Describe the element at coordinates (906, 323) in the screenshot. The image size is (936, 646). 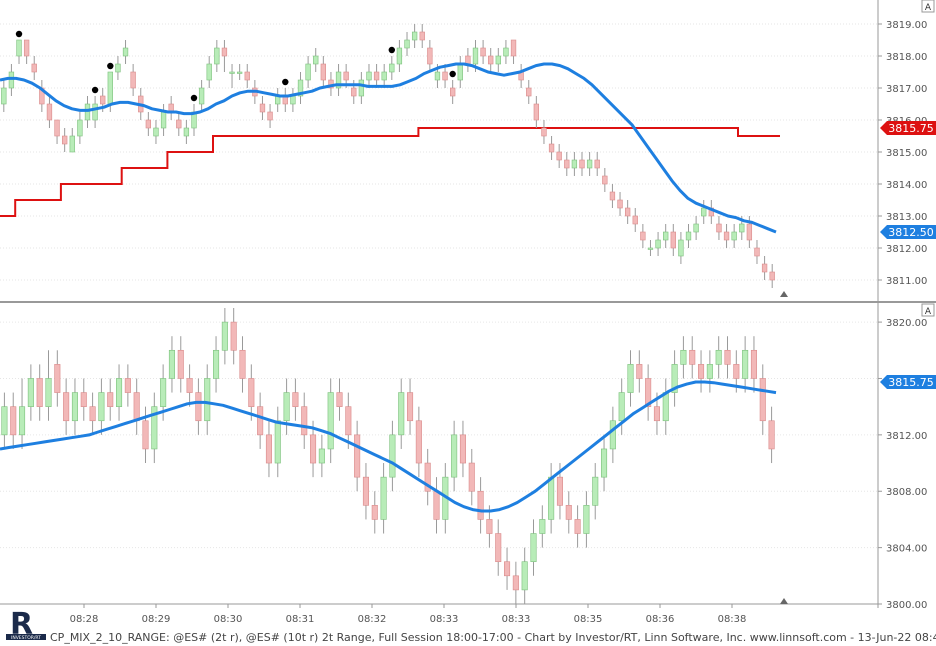
I see `bottom-tick-label: 3820.00` at that location.